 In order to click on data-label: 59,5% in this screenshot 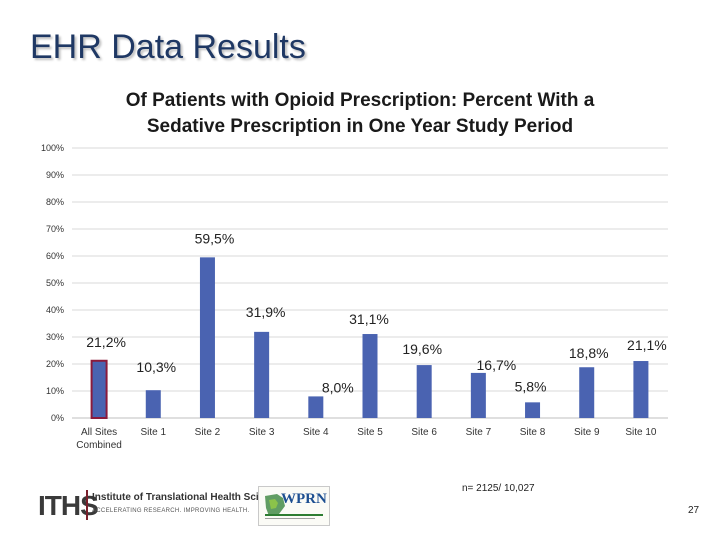, I will do `click(215, 238)`.